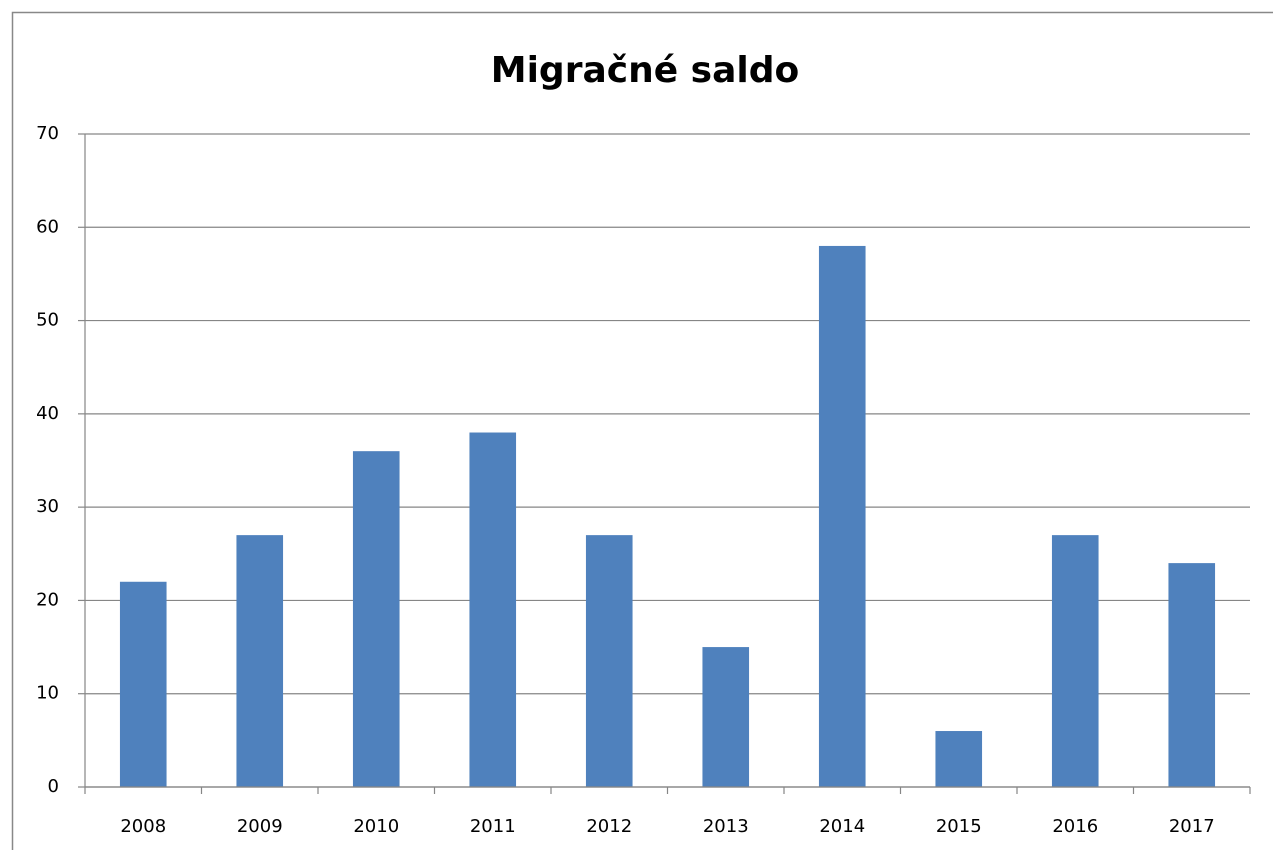  Describe the element at coordinates (53, 786) in the screenshot. I see `y-tick-label: 0` at that location.